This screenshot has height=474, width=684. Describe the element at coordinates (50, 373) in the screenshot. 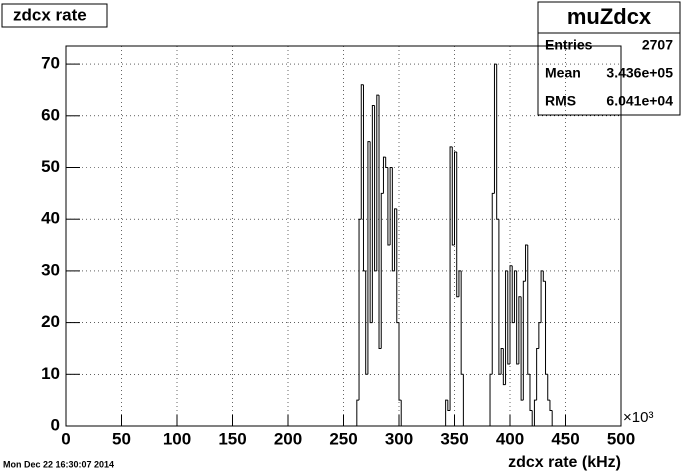

I see `y-tick-label: 10` at that location.